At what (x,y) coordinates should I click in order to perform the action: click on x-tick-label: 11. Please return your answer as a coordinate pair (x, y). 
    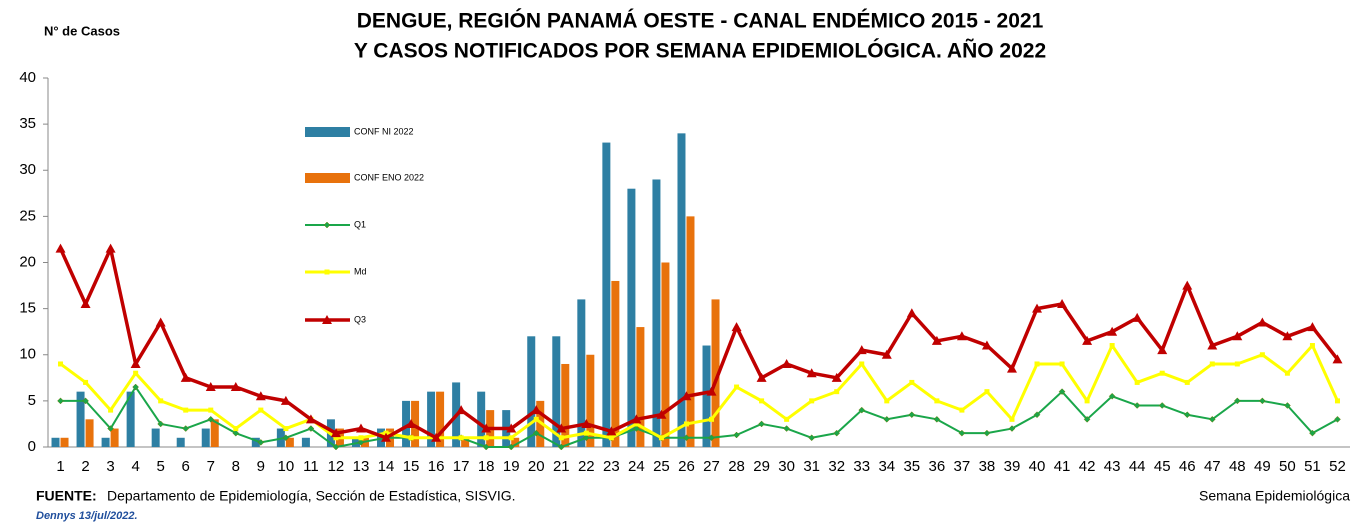
    Looking at the image, I should click on (311, 466).